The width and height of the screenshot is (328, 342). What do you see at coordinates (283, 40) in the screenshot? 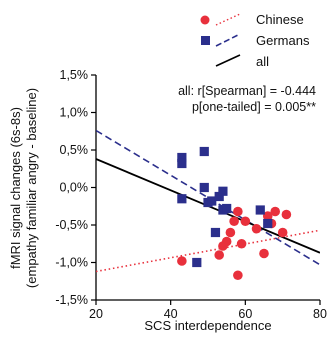
I see `legend-label-germans: Germans` at bounding box center [283, 40].